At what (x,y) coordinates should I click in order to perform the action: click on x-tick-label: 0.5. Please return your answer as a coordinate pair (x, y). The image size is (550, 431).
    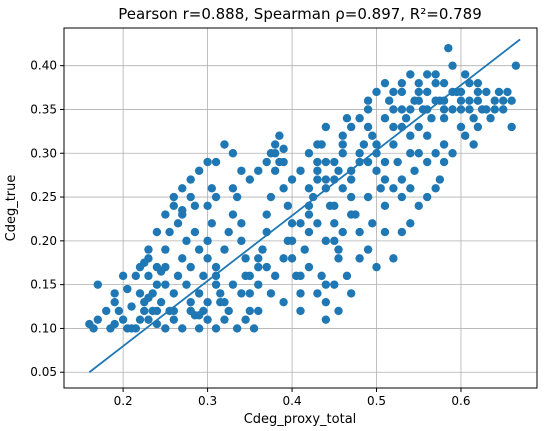
    Looking at the image, I should click on (376, 401).